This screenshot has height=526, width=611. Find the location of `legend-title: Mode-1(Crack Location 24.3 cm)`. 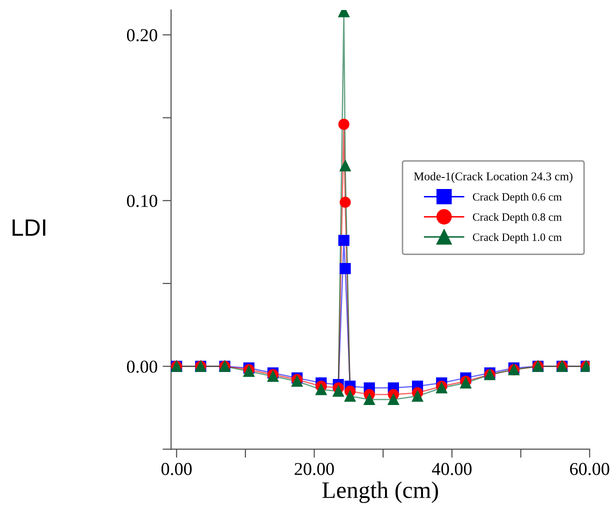

legend-title: Mode-1(Crack Location 24.3 cm) is located at coordinates (493, 177).